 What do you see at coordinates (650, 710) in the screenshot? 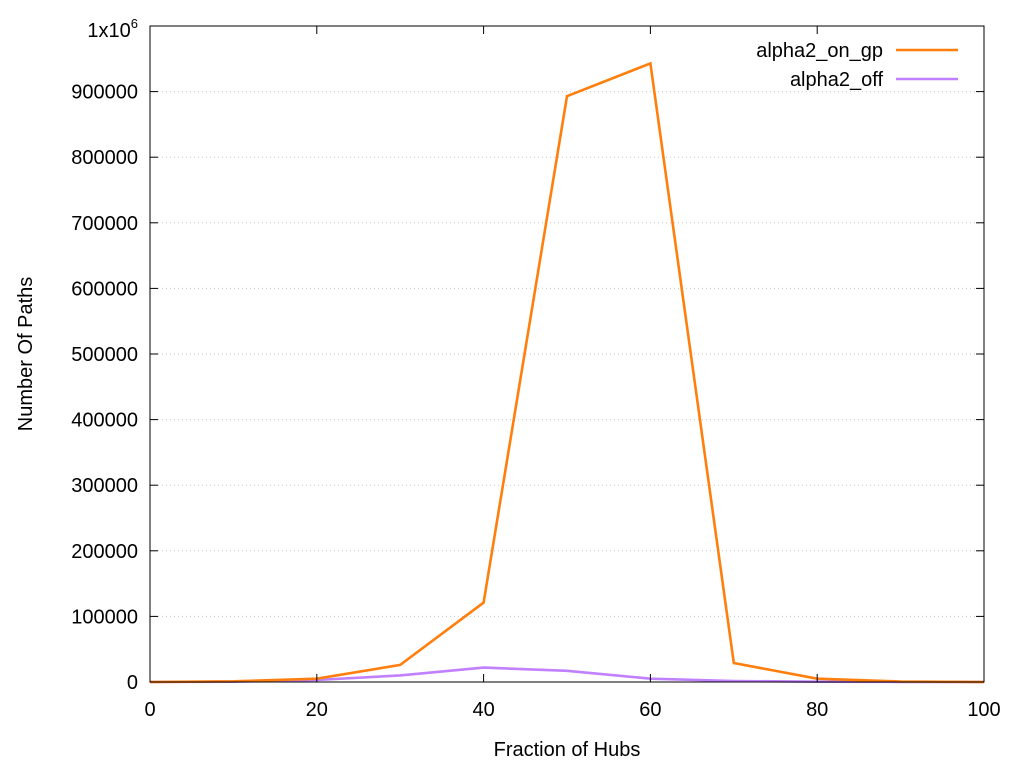
I see `x-tick-label: 60` at bounding box center [650, 710].